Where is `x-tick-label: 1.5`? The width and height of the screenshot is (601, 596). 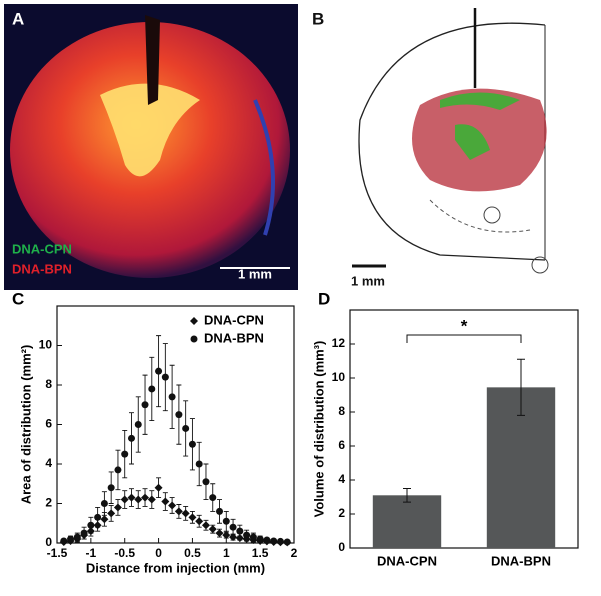
x-tick-label: 1.5 is located at coordinates (260, 553).